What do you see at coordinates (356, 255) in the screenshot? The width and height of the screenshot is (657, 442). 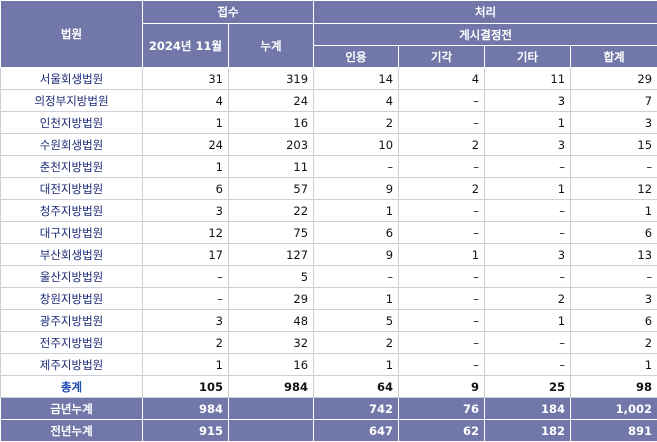 I see `value-cell: 9` at bounding box center [356, 255].